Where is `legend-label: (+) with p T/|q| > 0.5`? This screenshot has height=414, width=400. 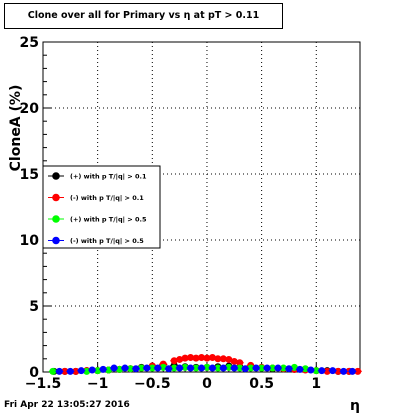 legend-label: (+) with p T/|q| > 0.5 is located at coordinates (108, 220).